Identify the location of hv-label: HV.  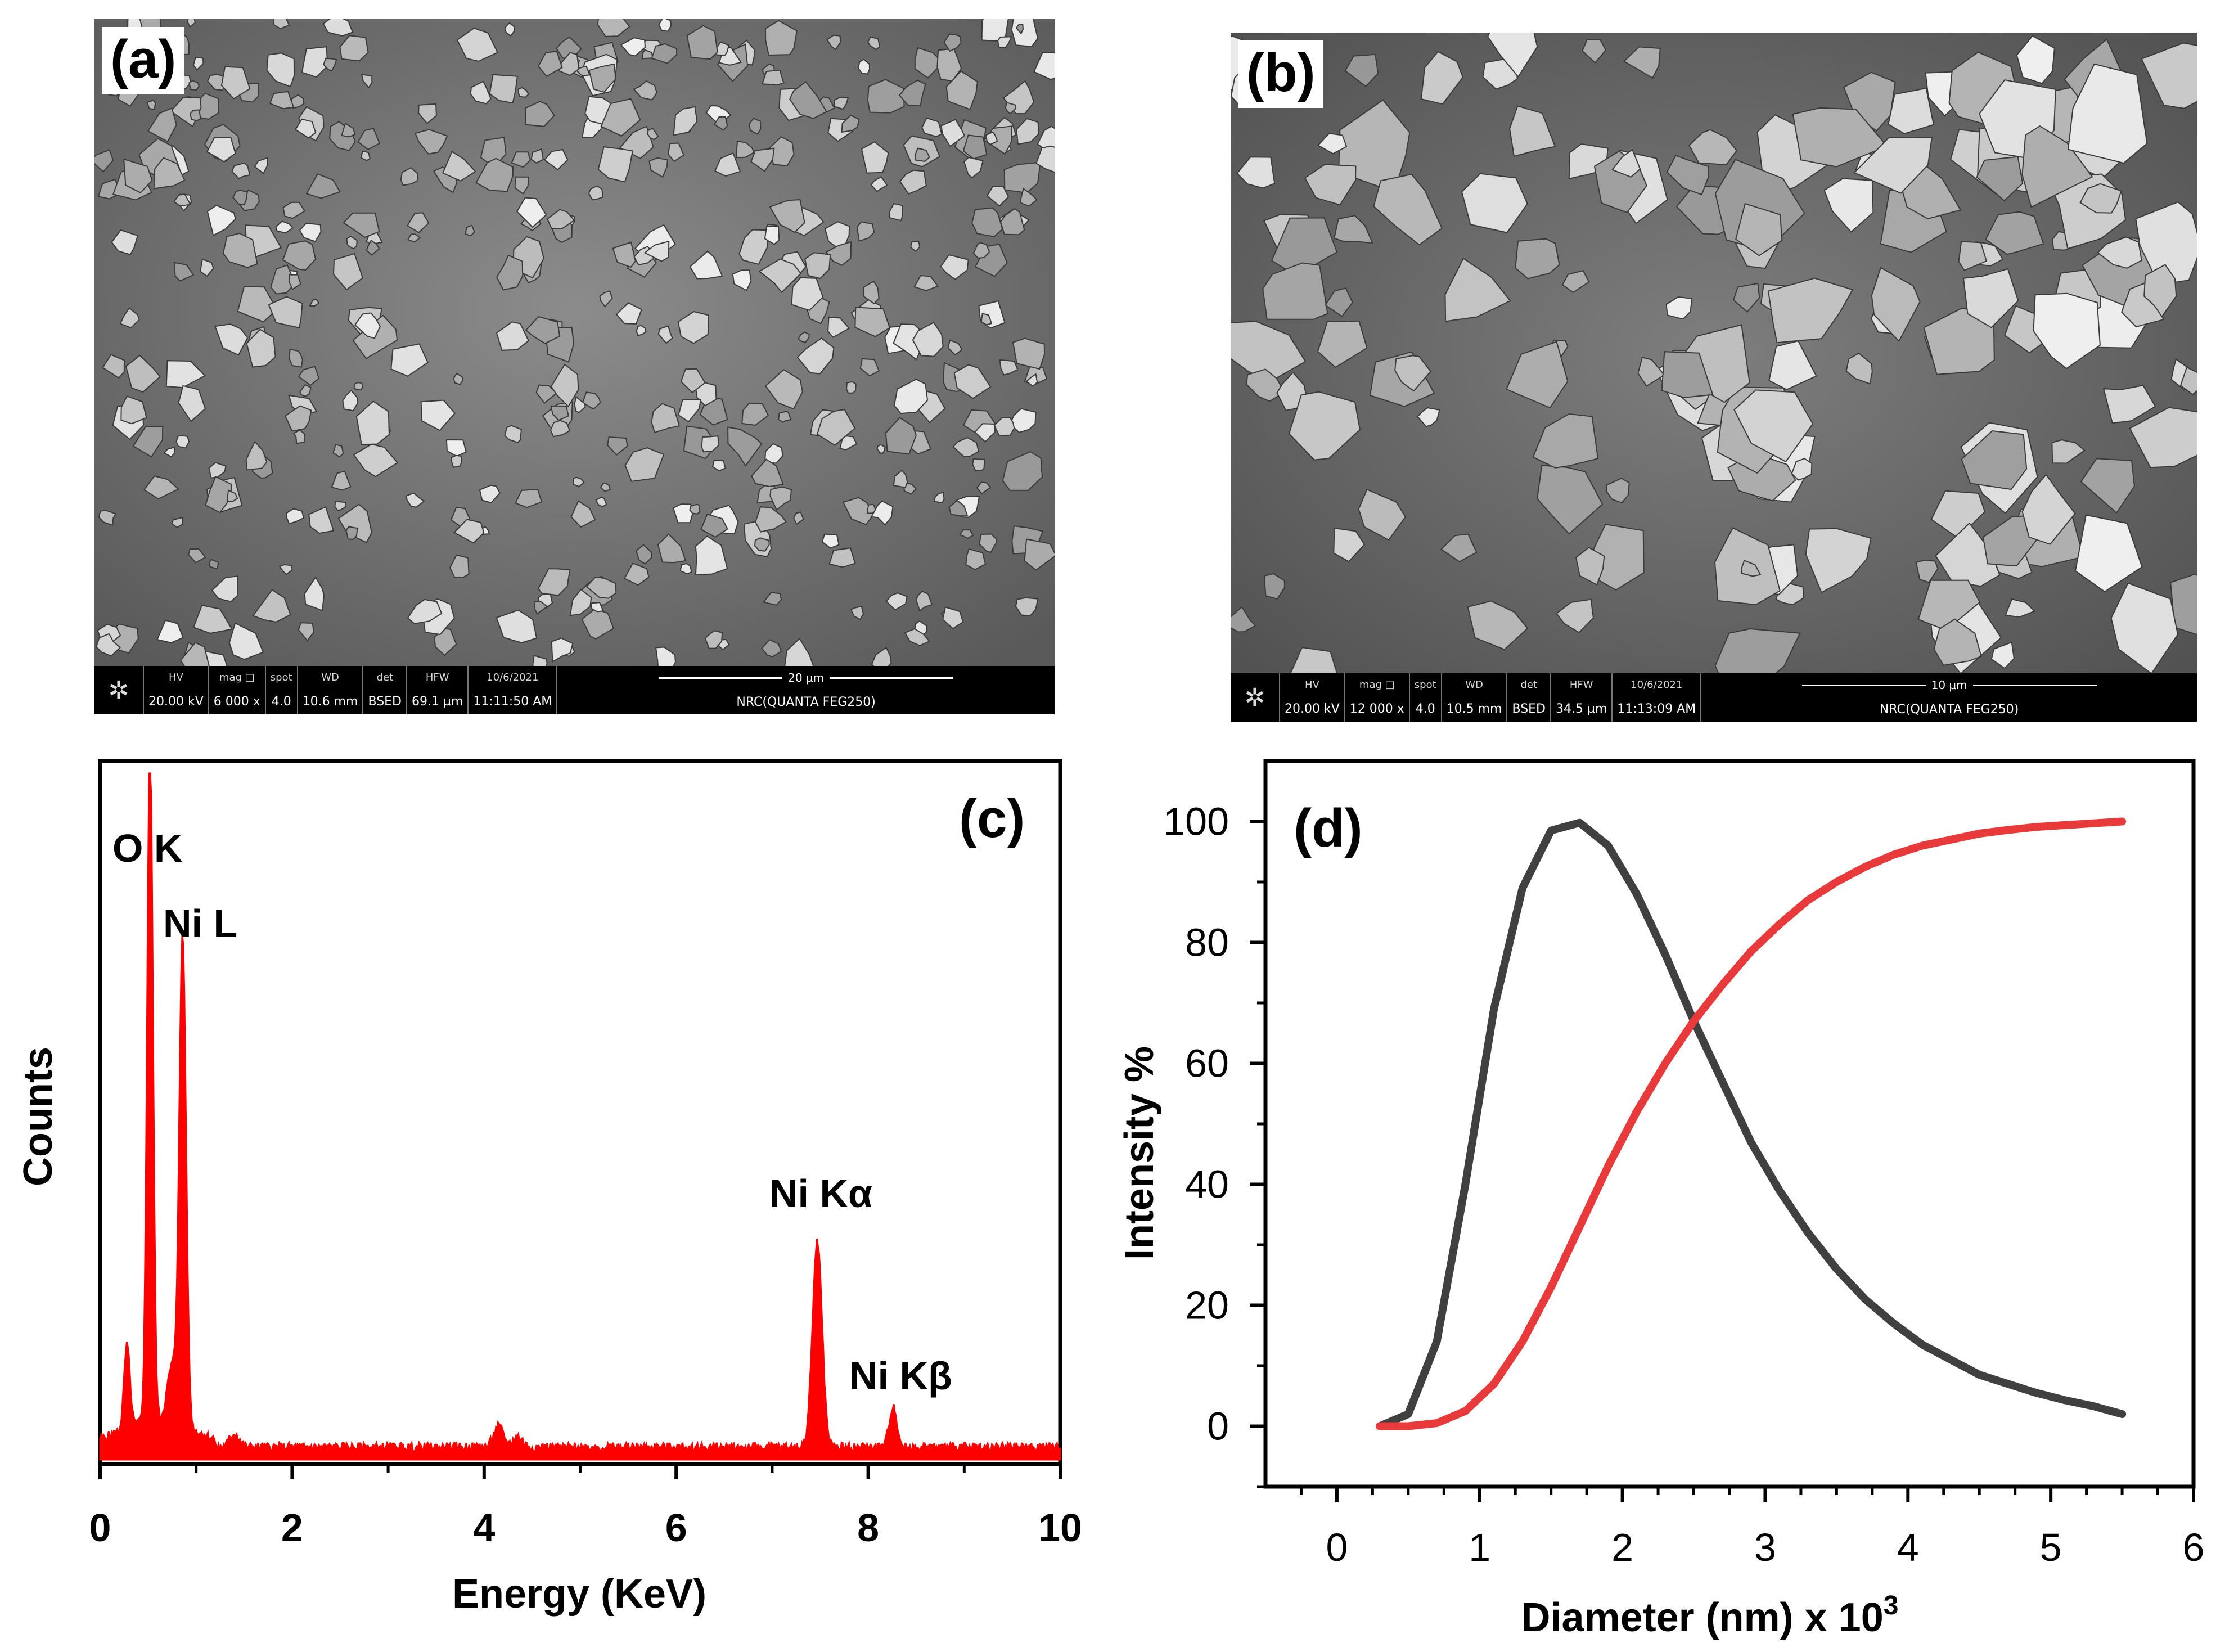
(175, 677).